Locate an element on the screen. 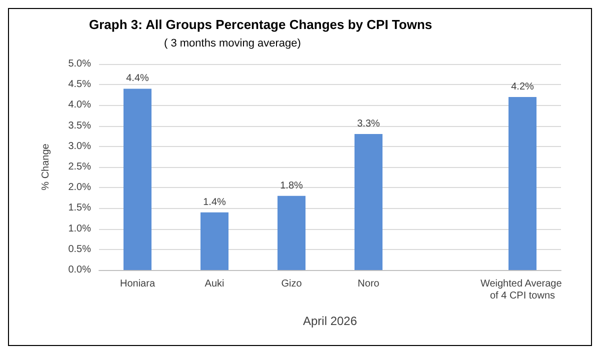 This screenshot has height=356, width=602. x-tick-label: Weighted Average of 4 CPI towns is located at coordinates (522, 290).